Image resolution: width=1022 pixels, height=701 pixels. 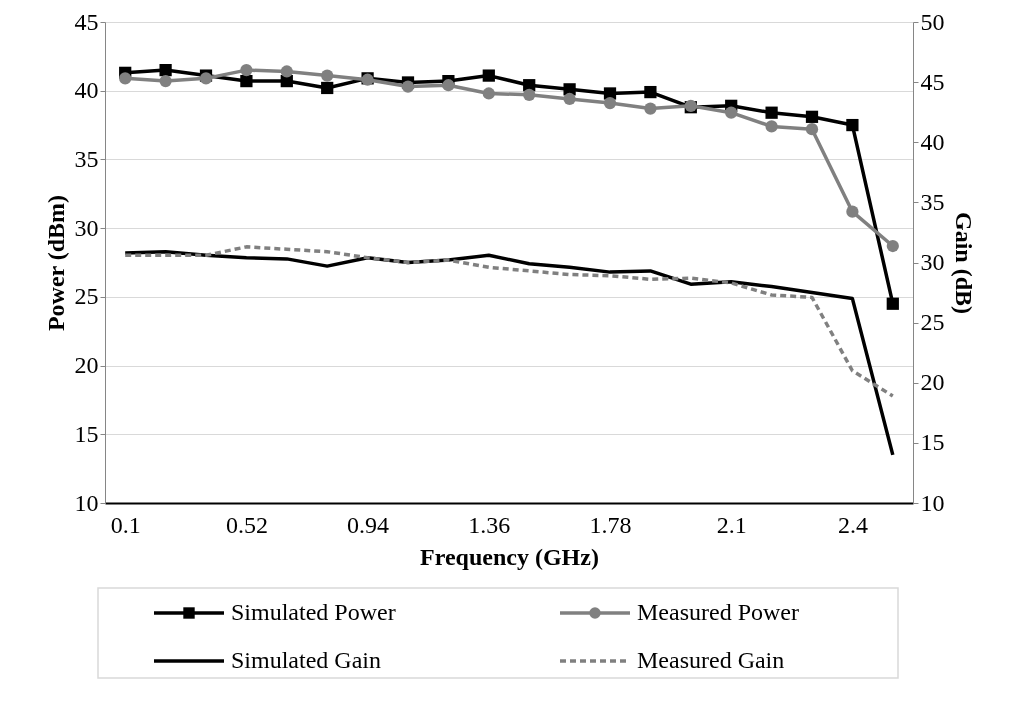 I want to click on y2-axis-title: Gain (dB), so click(x=963, y=263).